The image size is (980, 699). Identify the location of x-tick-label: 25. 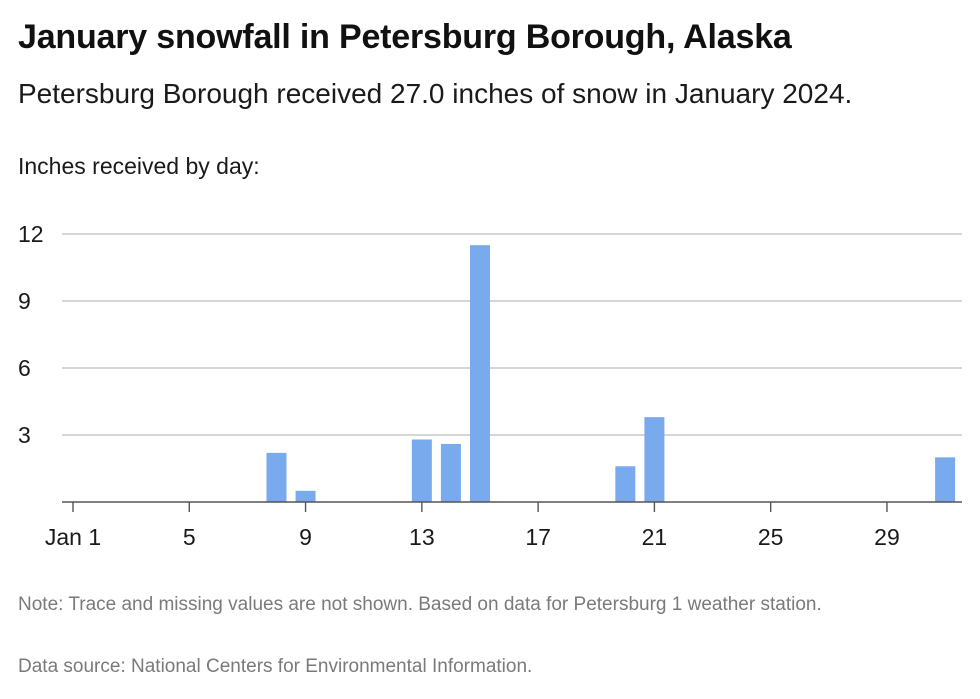
(771, 537).